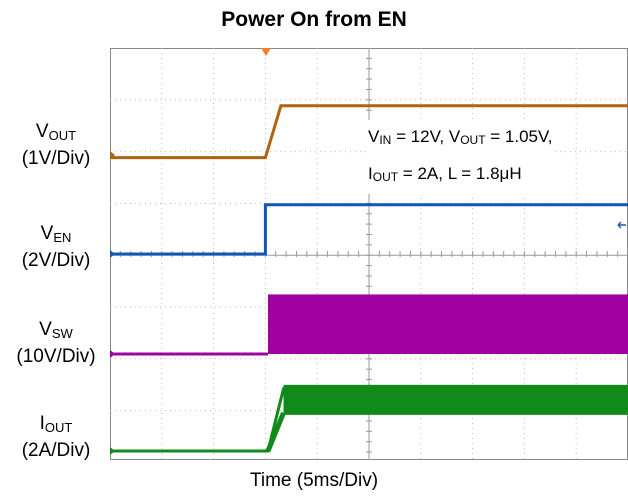 The height and width of the screenshot is (498, 628). I want to click on conditions-line-2: IOUT = 2A, L = 1.8μH, so click(445, 174).